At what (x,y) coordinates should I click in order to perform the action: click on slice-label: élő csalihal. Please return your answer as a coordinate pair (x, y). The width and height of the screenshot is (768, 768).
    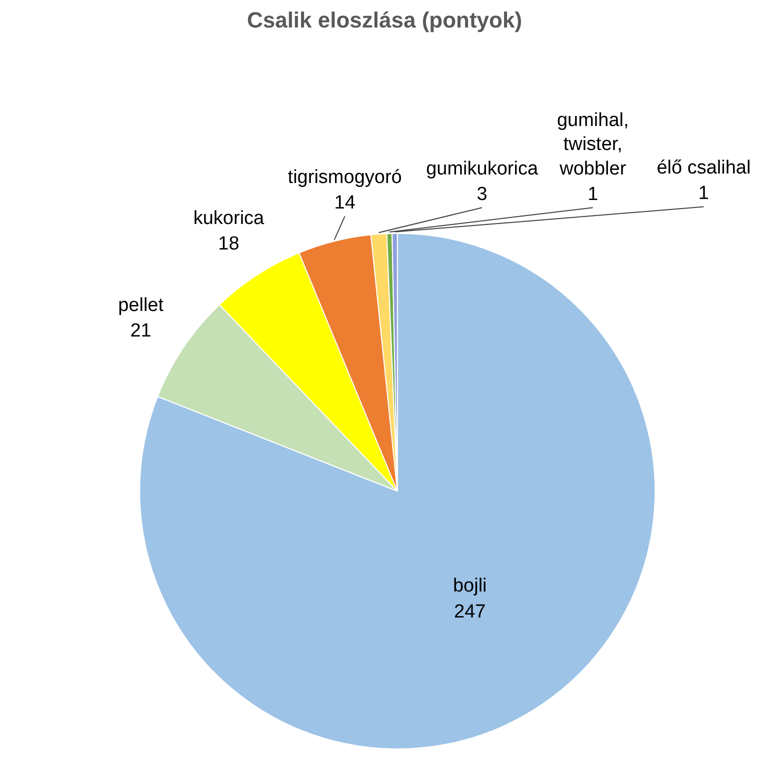
    Looking at the image, I should click on (703, 168).